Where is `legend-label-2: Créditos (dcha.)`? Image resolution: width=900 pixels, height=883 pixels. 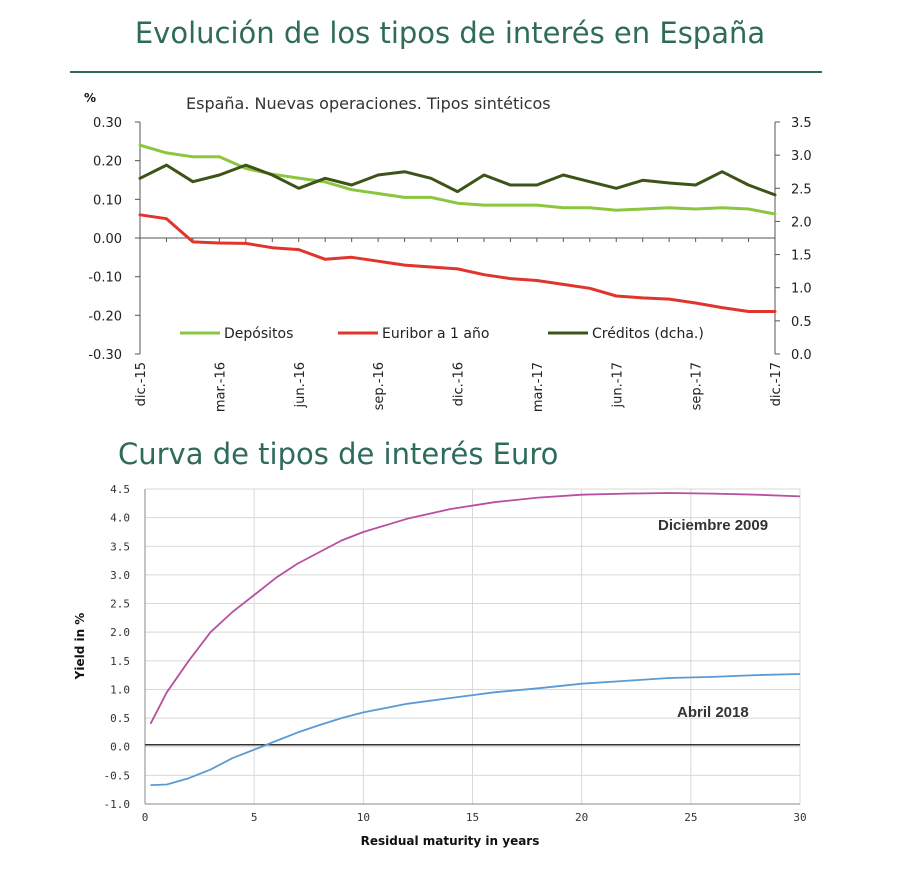
legend-label-2: Créditos (dcha.) is located at coordinates (648, 334).